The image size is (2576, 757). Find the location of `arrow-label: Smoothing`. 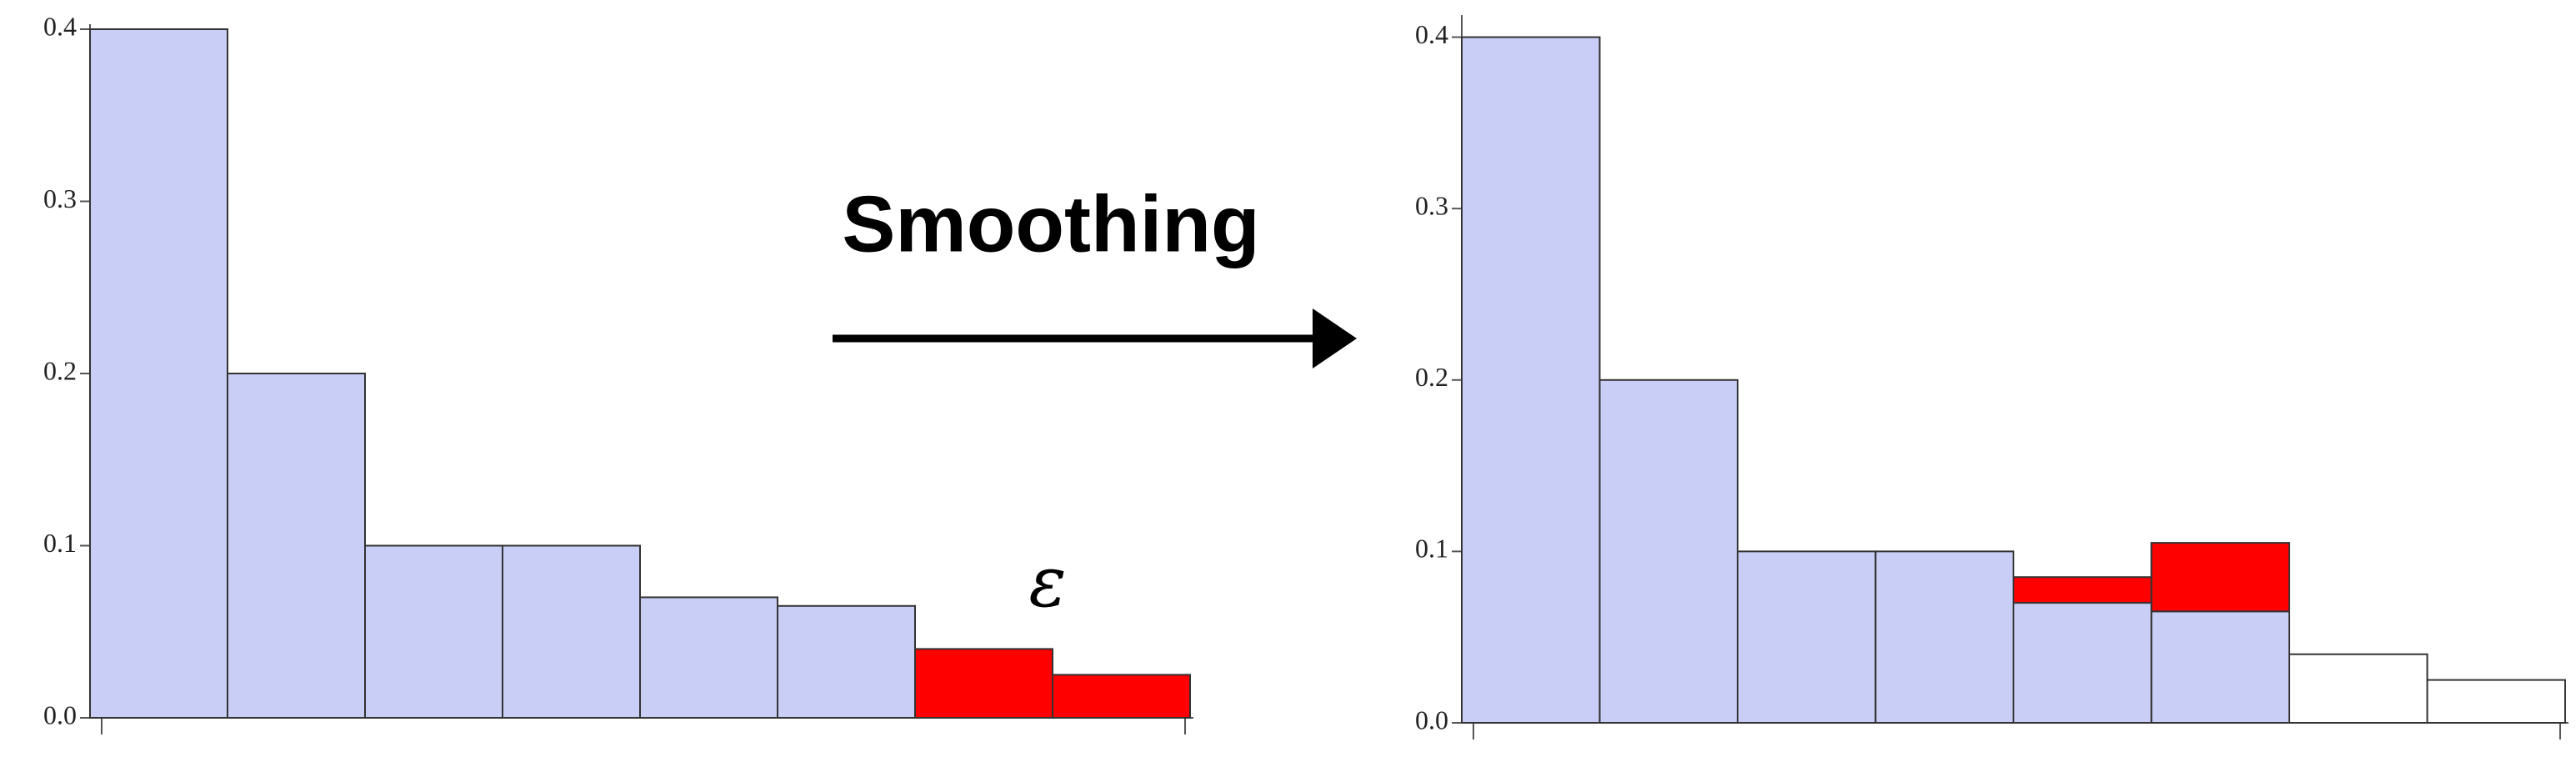

arrow-label: Smoothing is located at coordinates (1051, 223).